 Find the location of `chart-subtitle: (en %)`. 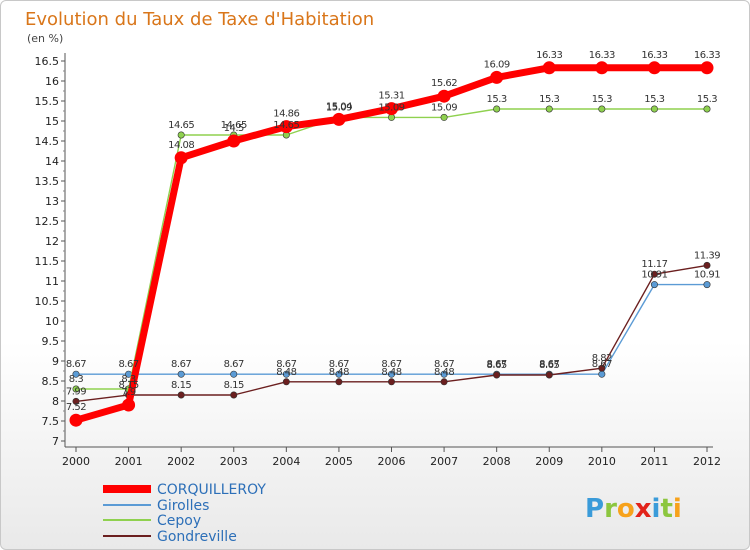

chart-subtitle: (en %) is located at coordinates (45, 38).